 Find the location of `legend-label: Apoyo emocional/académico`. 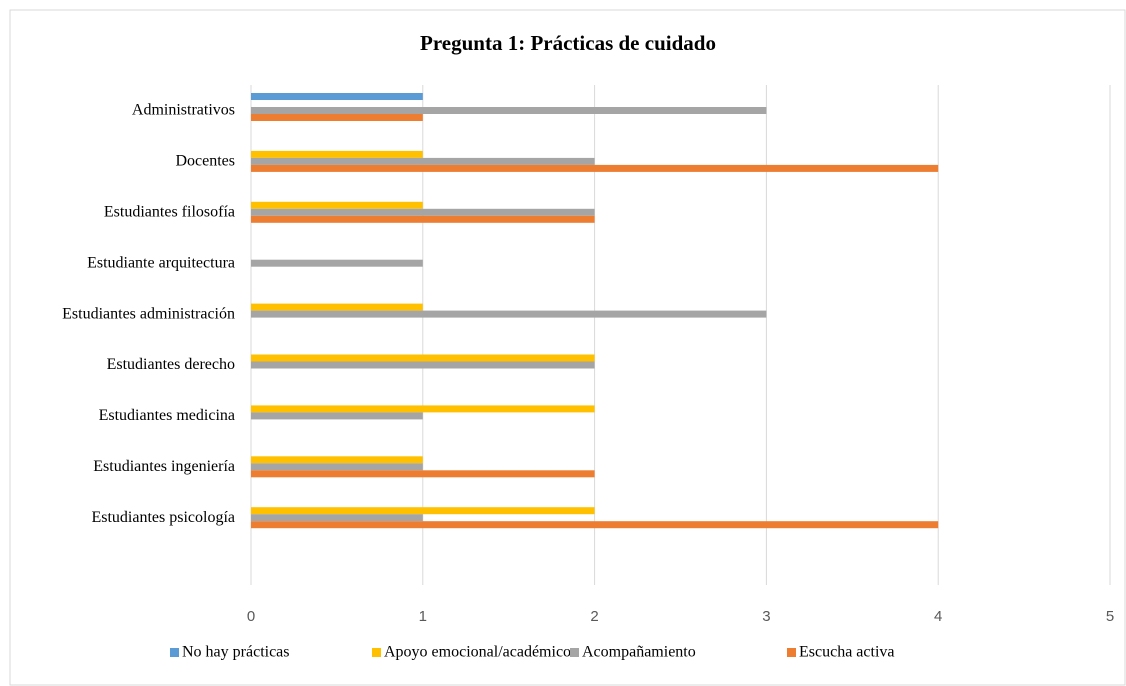

legend-label: Apoyo emocional/académico is located at coordinates (477, 652).